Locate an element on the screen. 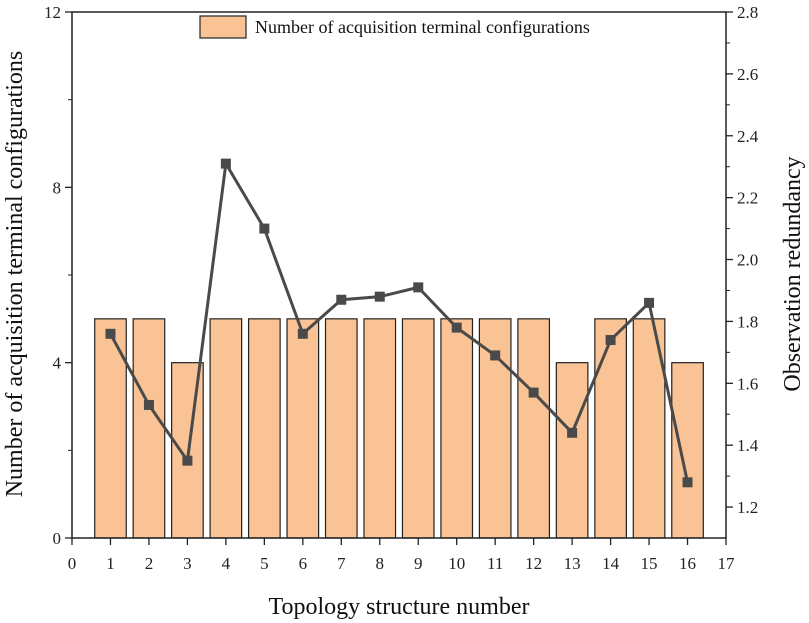 The width and height of the screenshot is (809, 623). x-axis-title: Topology structure number is located at coordinates (399, 607).